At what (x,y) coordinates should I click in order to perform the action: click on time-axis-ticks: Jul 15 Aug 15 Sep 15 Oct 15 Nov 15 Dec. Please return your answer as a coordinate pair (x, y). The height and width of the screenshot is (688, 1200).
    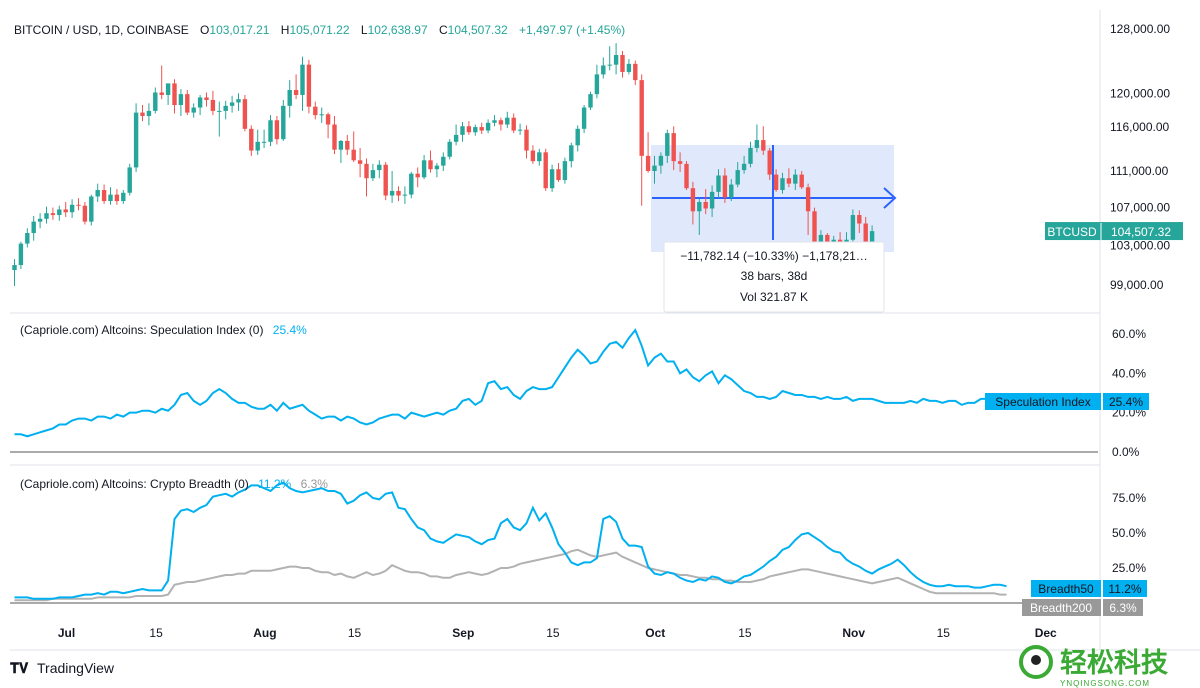
    Looking at the image, I should click on (557, 633).